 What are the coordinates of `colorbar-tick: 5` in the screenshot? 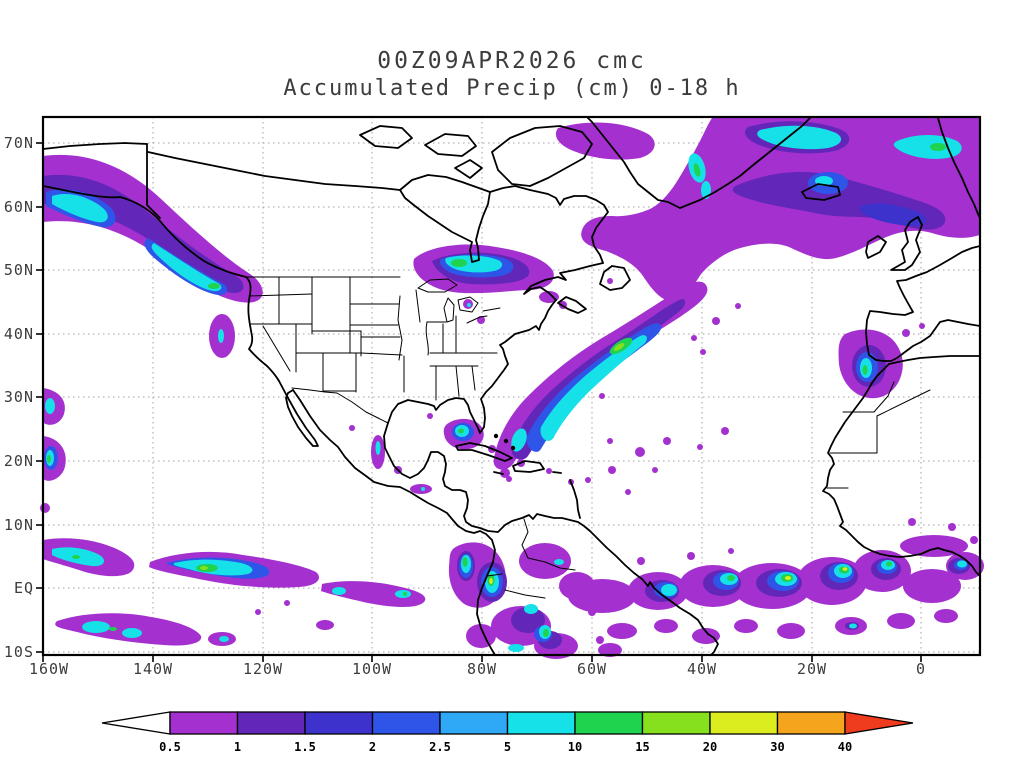 It's located at (507, 747).